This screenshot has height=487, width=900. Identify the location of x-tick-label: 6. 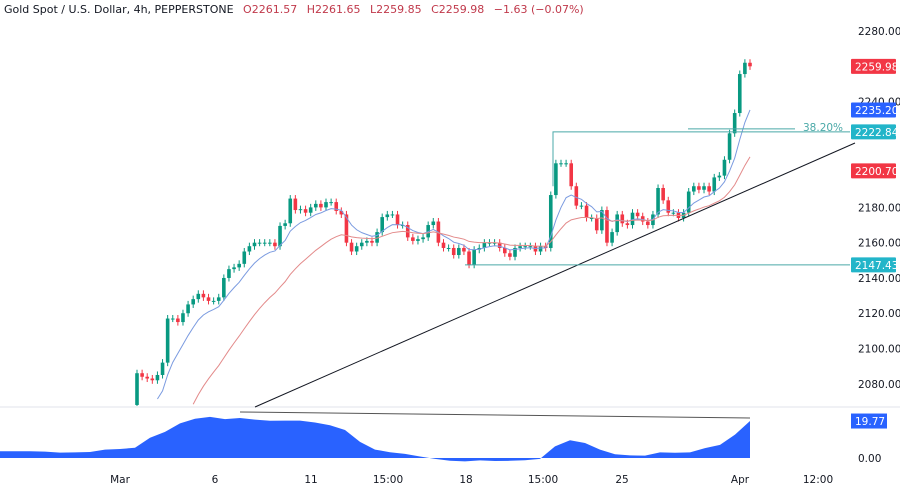
(215, 480).